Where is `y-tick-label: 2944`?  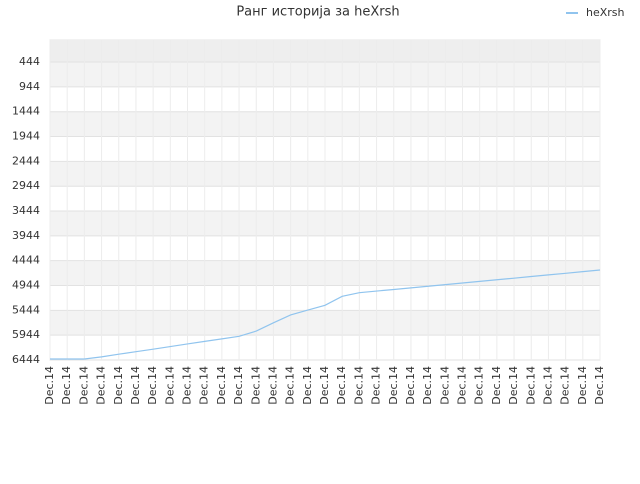
y-tick-label: 2944 is located at coordinates (26, 185).